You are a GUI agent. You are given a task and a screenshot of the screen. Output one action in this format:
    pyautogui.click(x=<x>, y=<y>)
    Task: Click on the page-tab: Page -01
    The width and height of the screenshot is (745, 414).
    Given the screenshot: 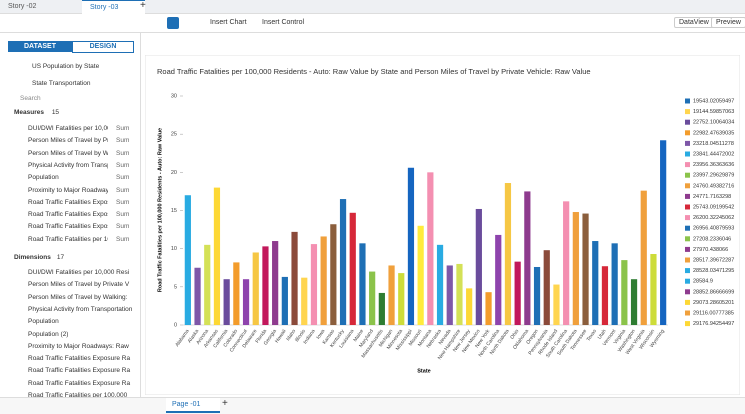 What is the action you would take?
    pyautogui.click(x=193, y=405)
    